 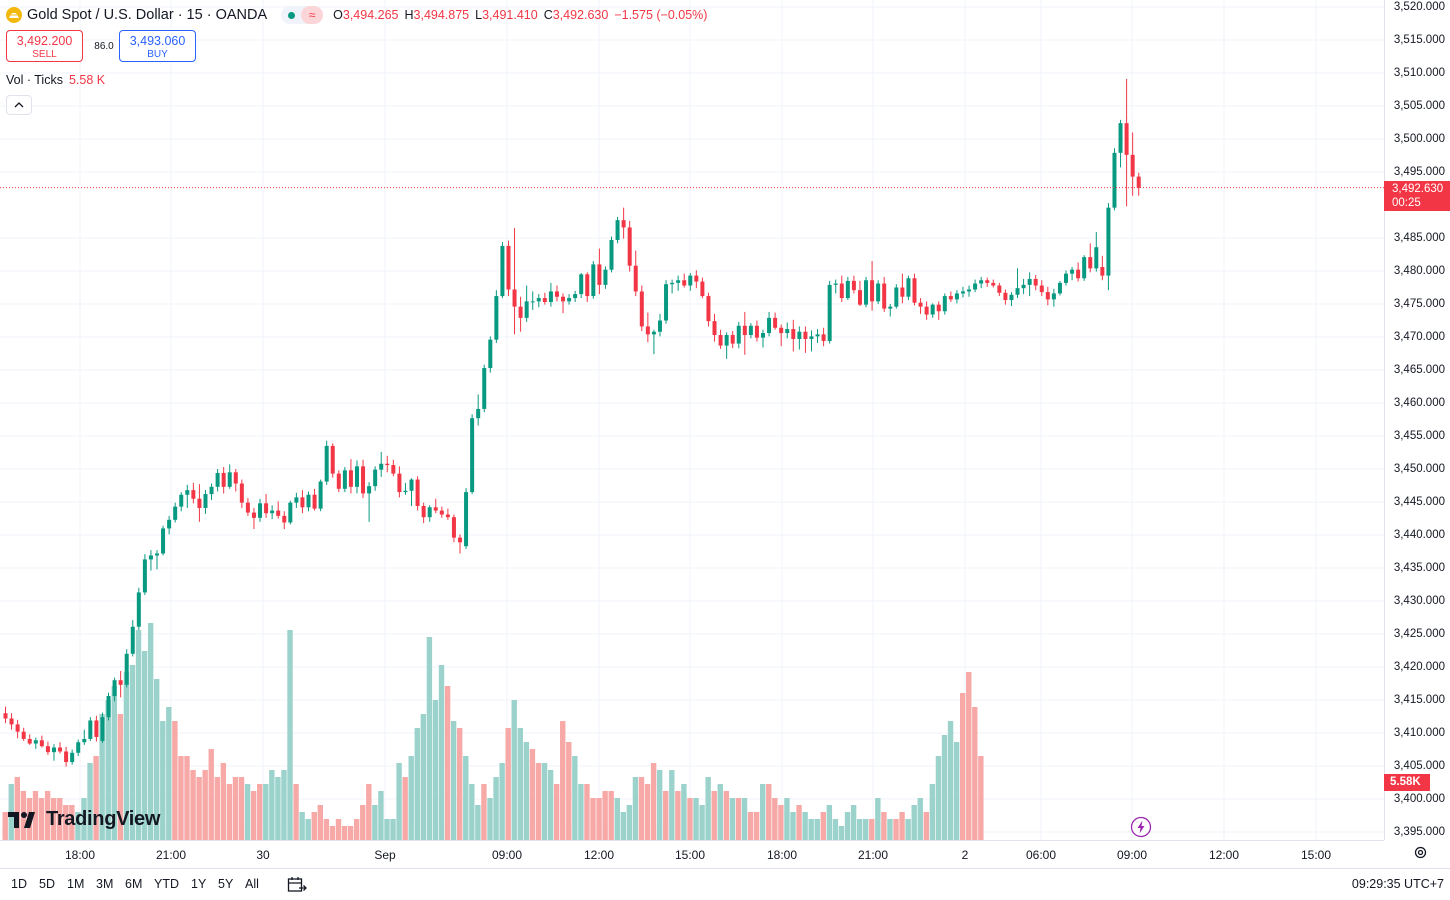 What do you see at coordinates (409, 15) in the screenshot?
I see `high-label: H` at bounding box center [409, 15].